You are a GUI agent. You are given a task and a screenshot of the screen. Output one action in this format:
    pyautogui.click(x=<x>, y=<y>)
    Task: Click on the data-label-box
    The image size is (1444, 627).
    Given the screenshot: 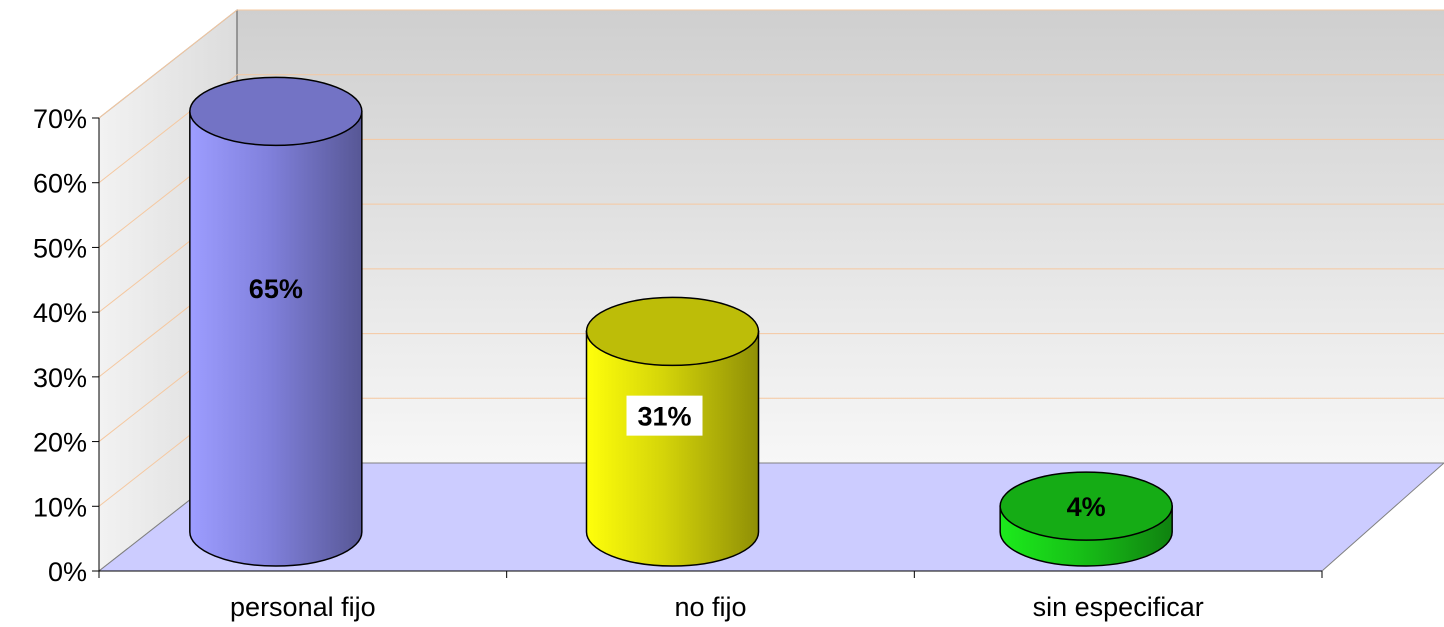 What is the action you would take?
    pyautogui.click(x=664, y=415)
    